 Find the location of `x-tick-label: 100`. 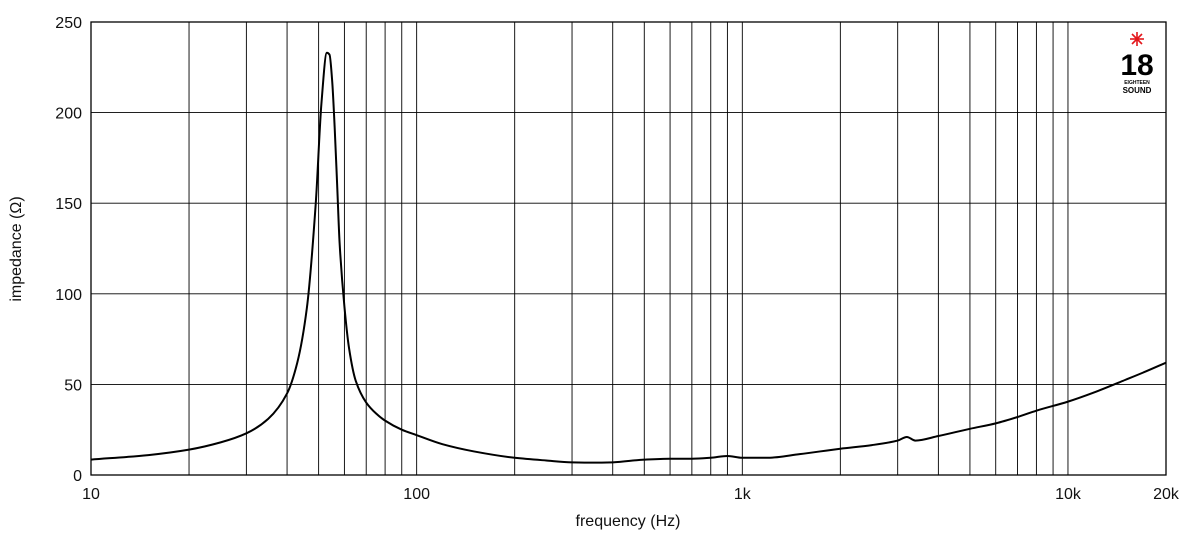

x-tick-label: 100 is located at coordinates (416, 494).